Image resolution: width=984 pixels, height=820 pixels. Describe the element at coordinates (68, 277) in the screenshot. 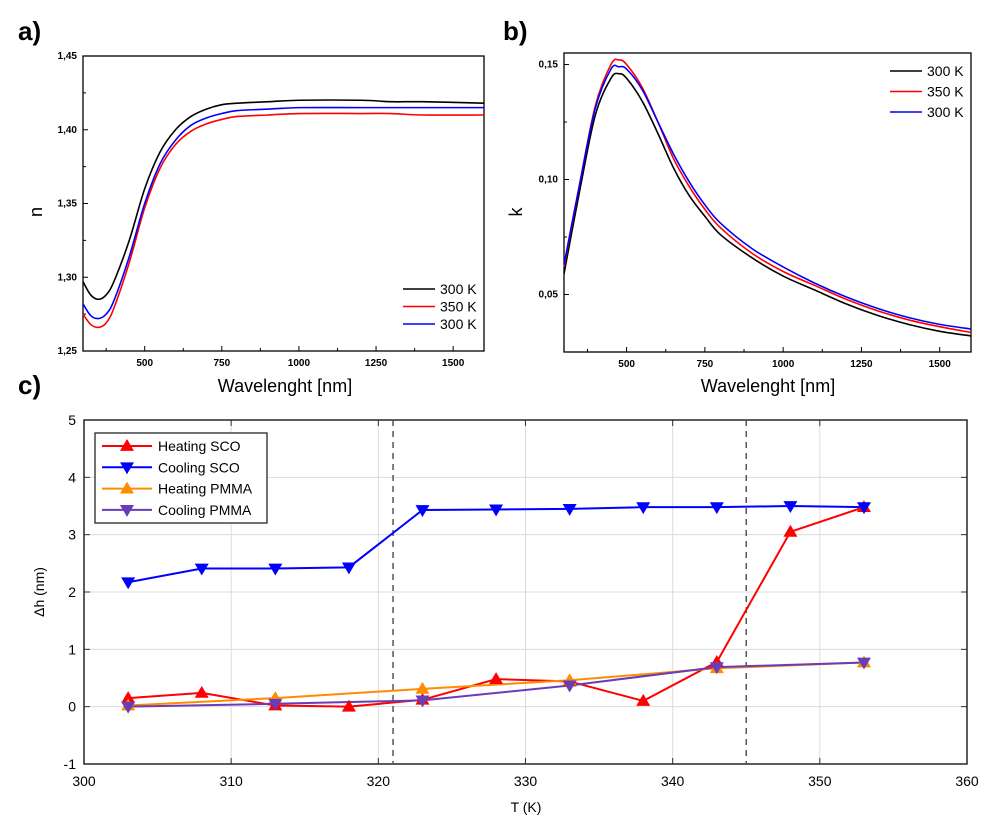

I see `panel-a-ytick-label: 1,30` at that location.